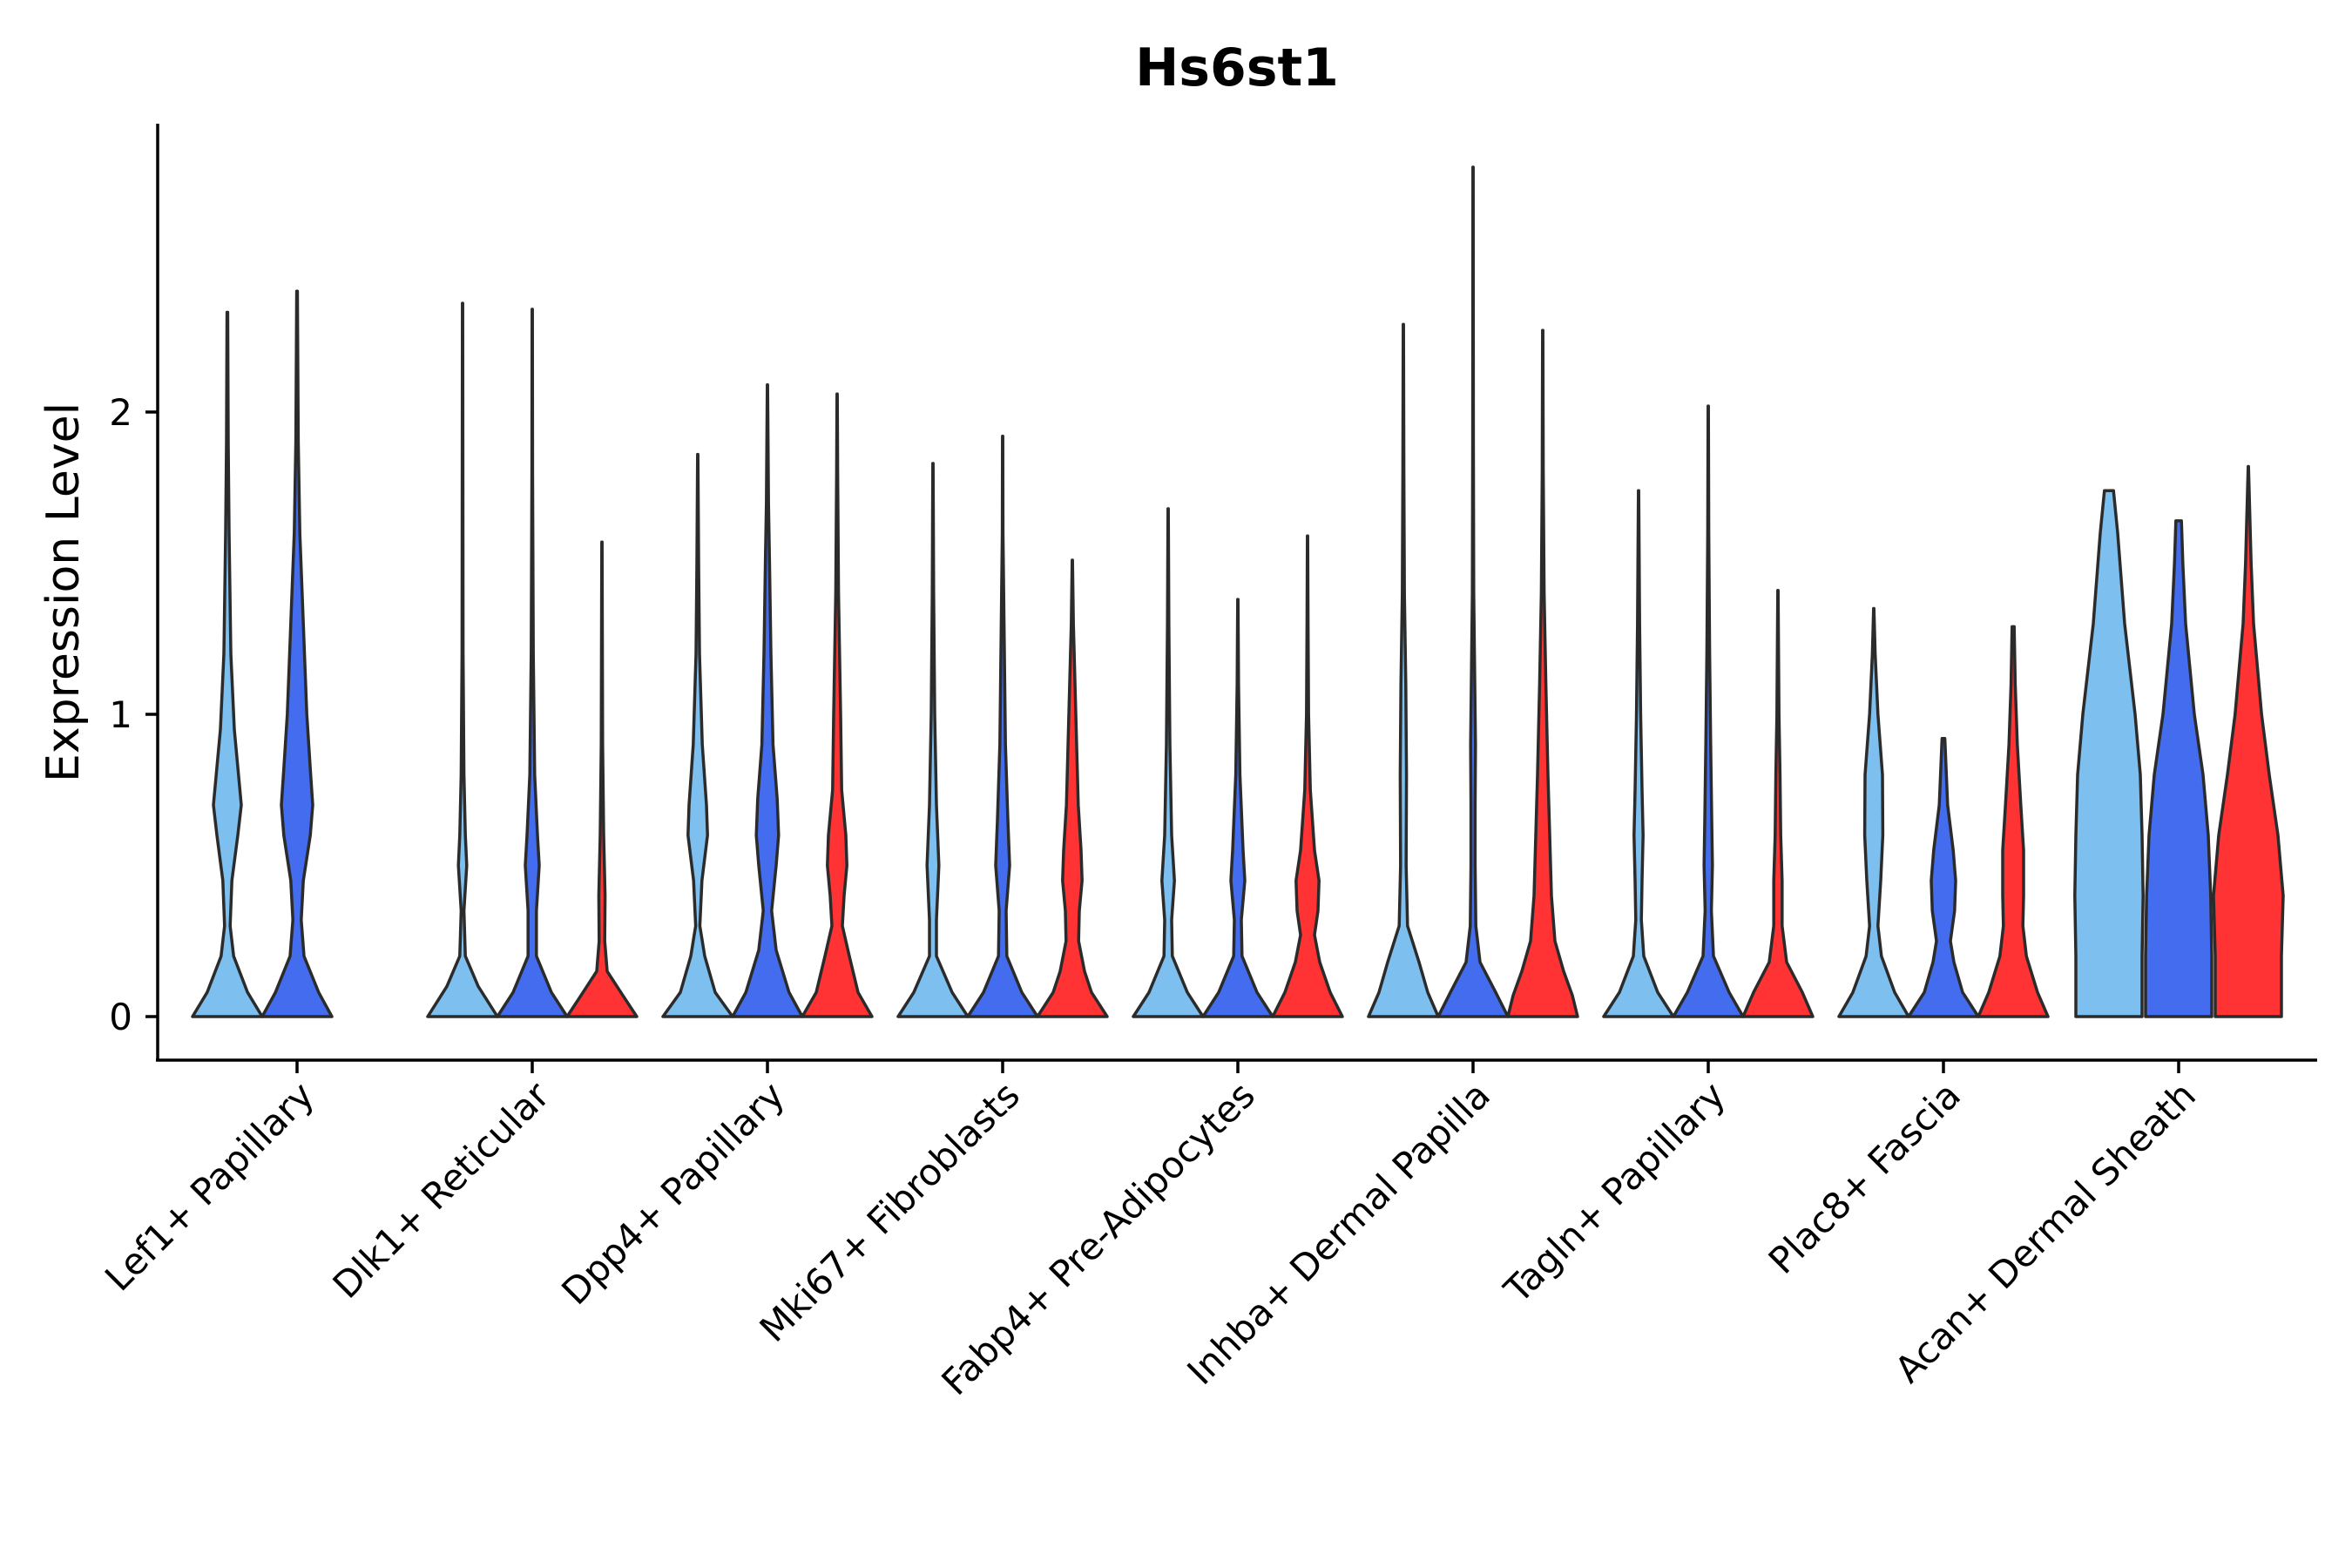  Describe the element at coordinates (64, 592) in the screenshot. I see `y-axis-label: Expression Level` at that location.